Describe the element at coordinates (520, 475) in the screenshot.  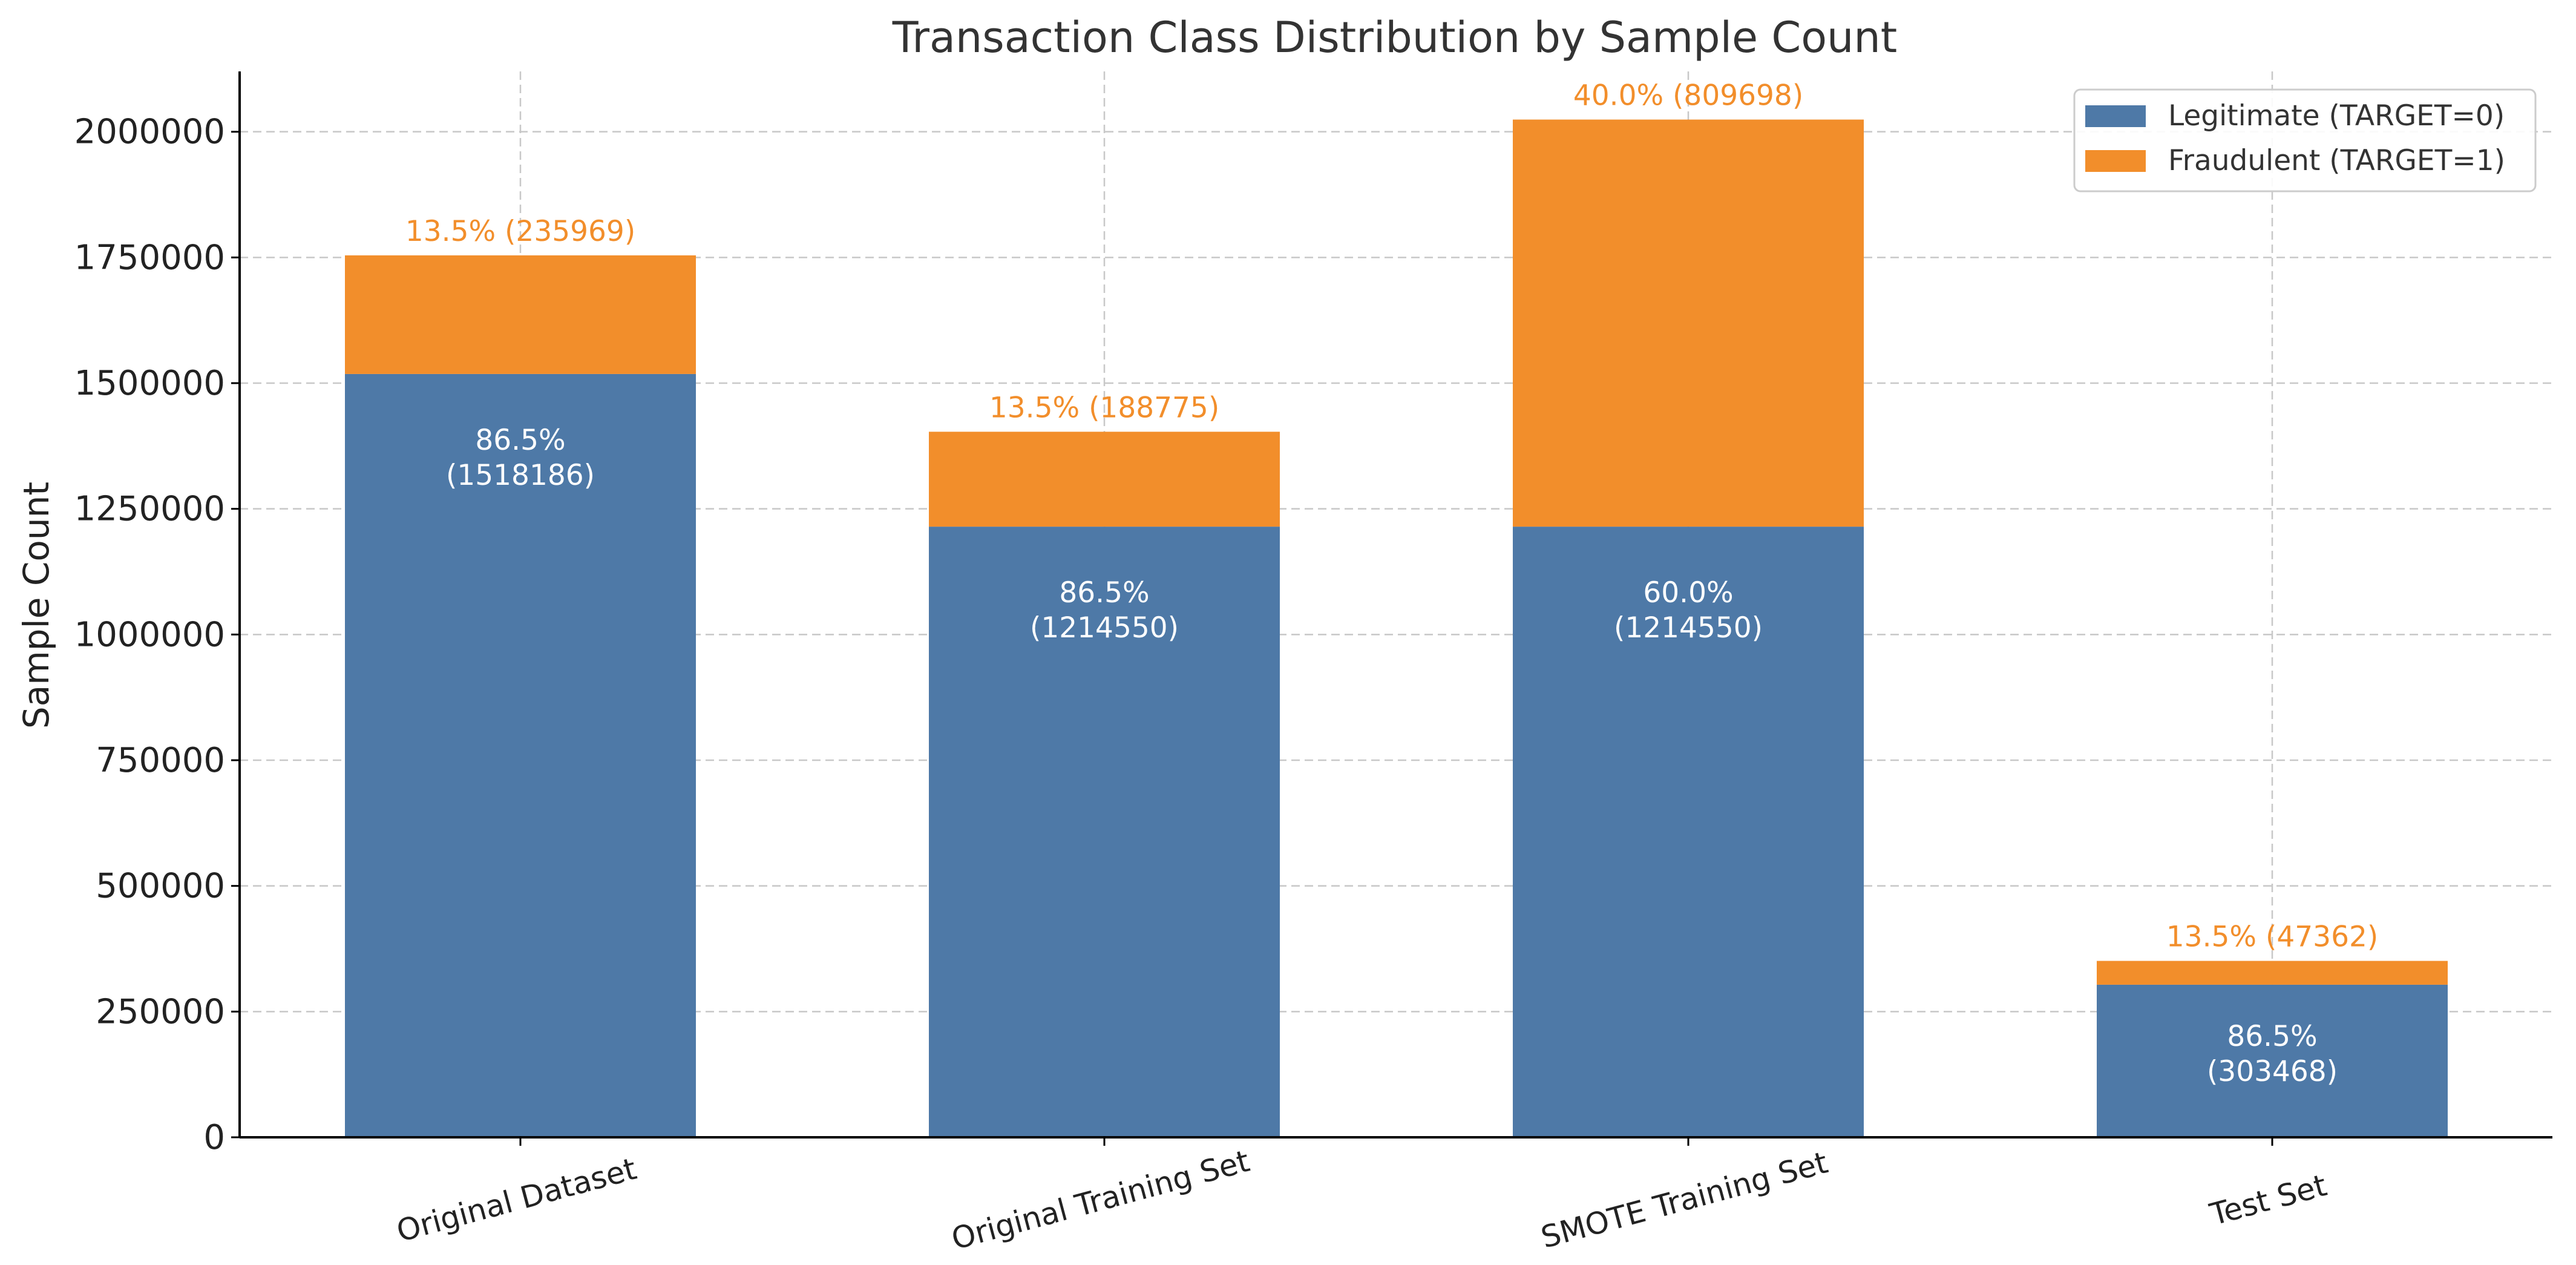
I see `legitimate-data-label-line: (1518186)` at that location.